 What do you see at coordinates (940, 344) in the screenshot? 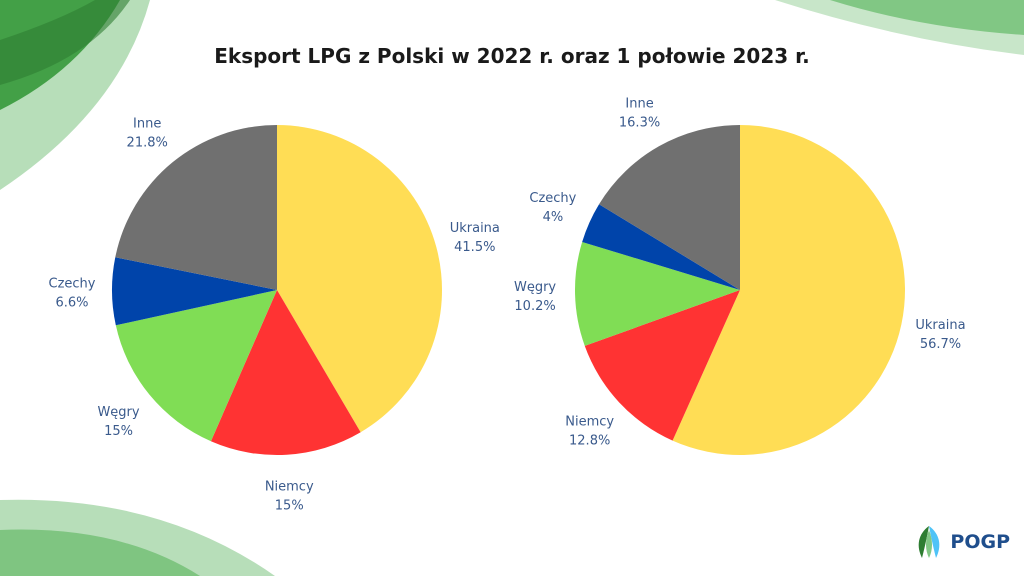
I see `slice-value-label: 56.7%` at bounding box center [940, 344].